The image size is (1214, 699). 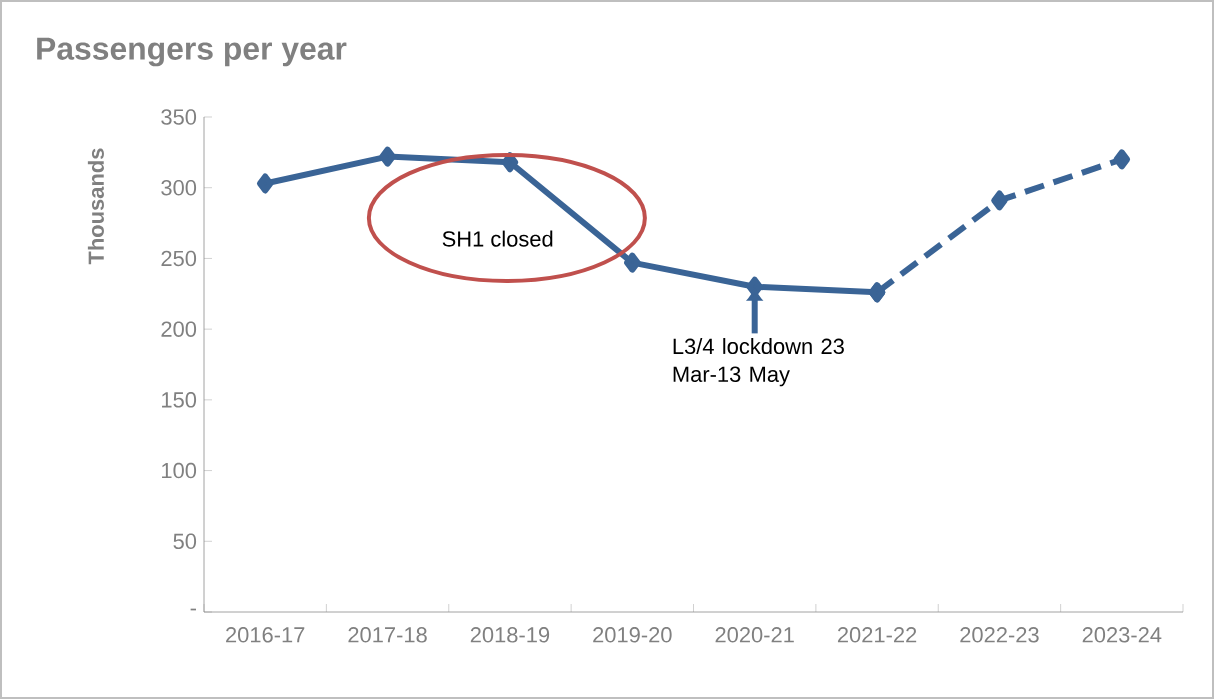 I want to click on x-tick-label: 2016-17, so click(x=265, y=635).